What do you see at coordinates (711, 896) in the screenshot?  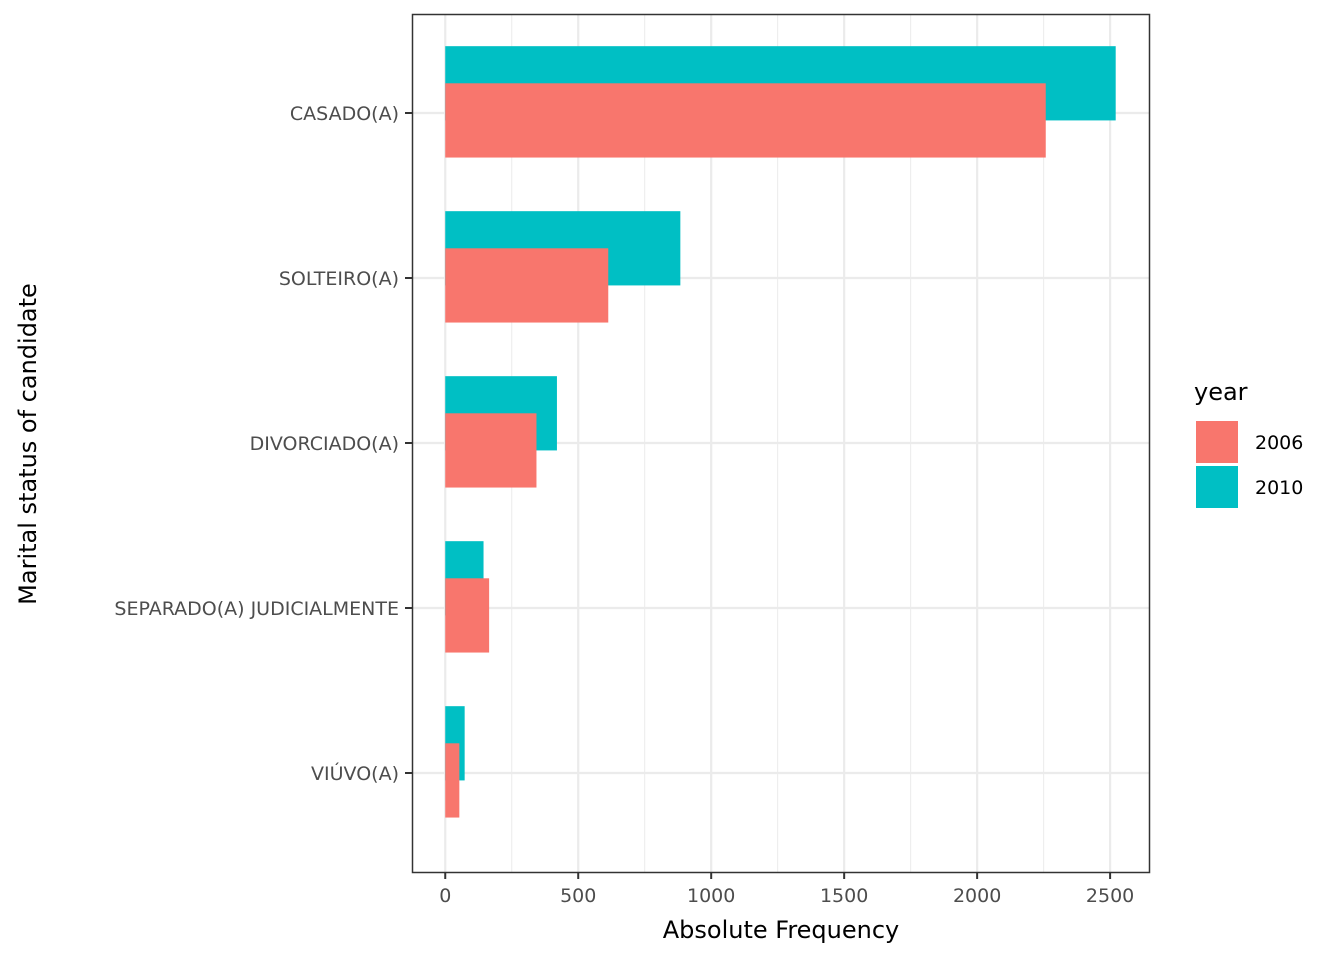 I see `x-tick-label: 1000` at bounding box center [711, 896].